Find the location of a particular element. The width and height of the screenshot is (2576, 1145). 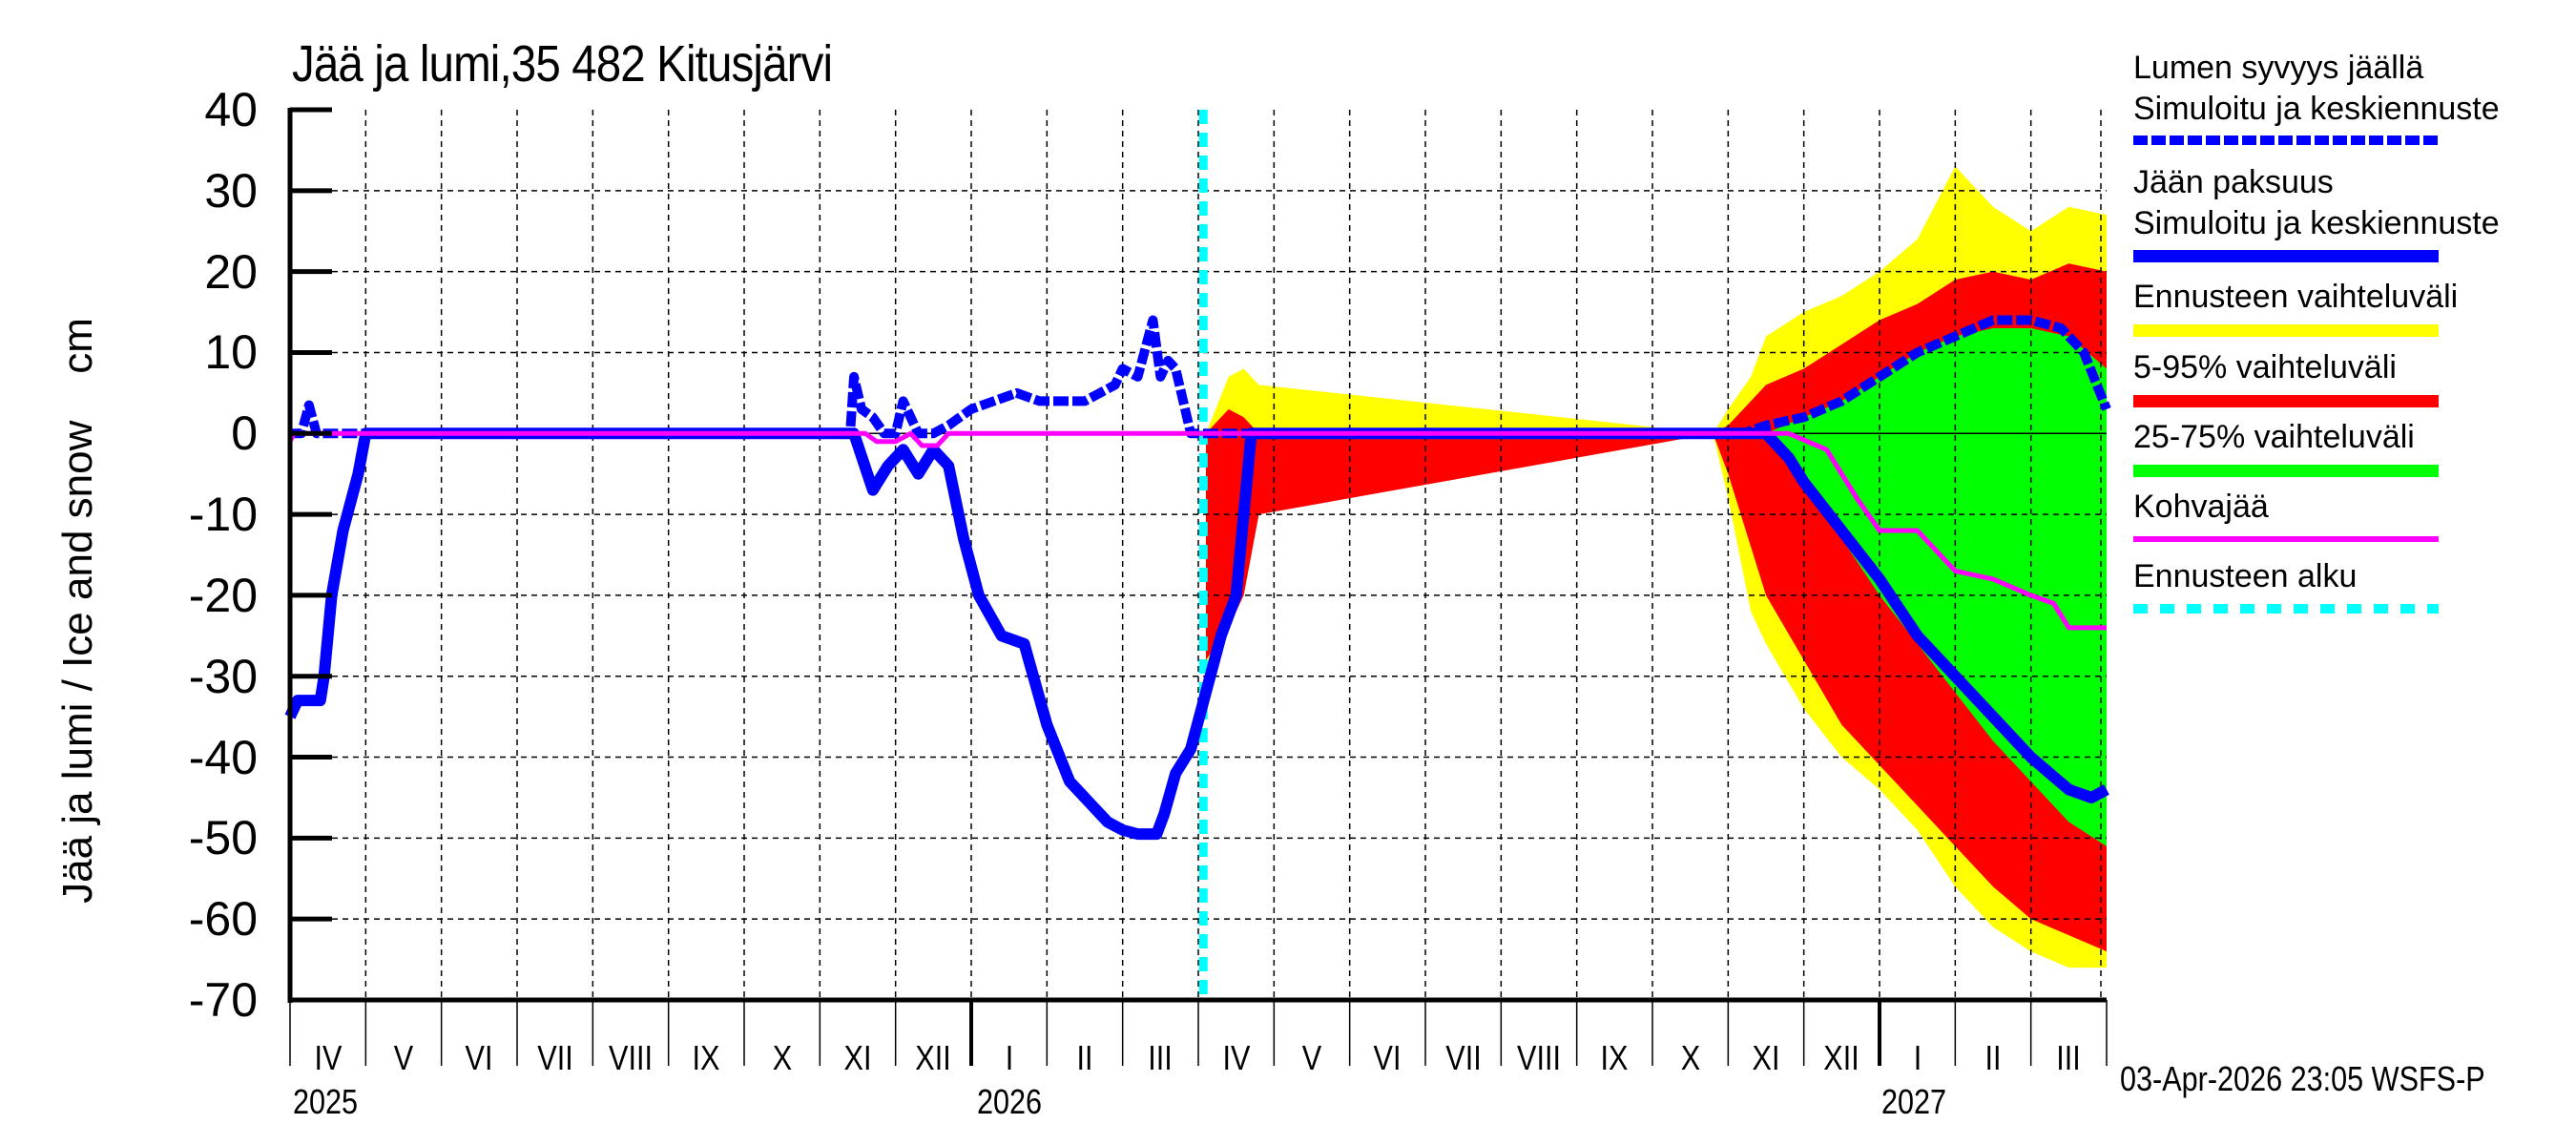

legend-label: Ennusteen vaihteluväli is located at coordinates (2296, 297).